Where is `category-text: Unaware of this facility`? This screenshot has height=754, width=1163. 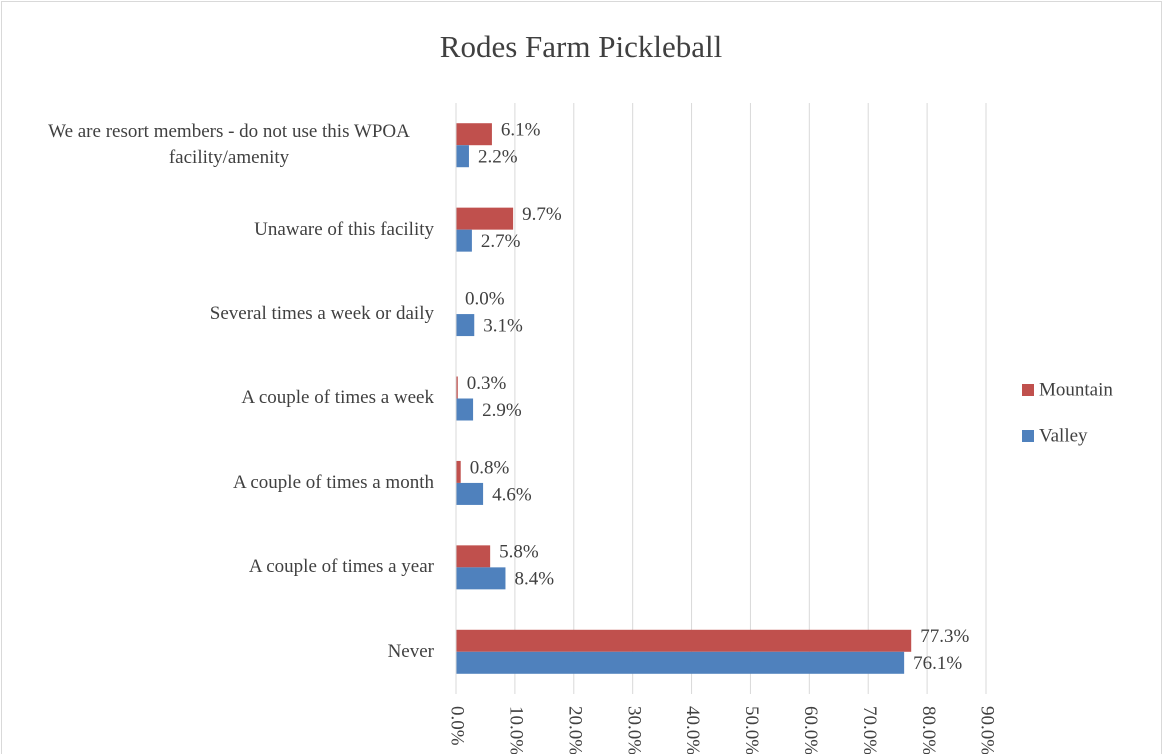
category-text: Unaware of this facility is located at coordinates (344, 229).